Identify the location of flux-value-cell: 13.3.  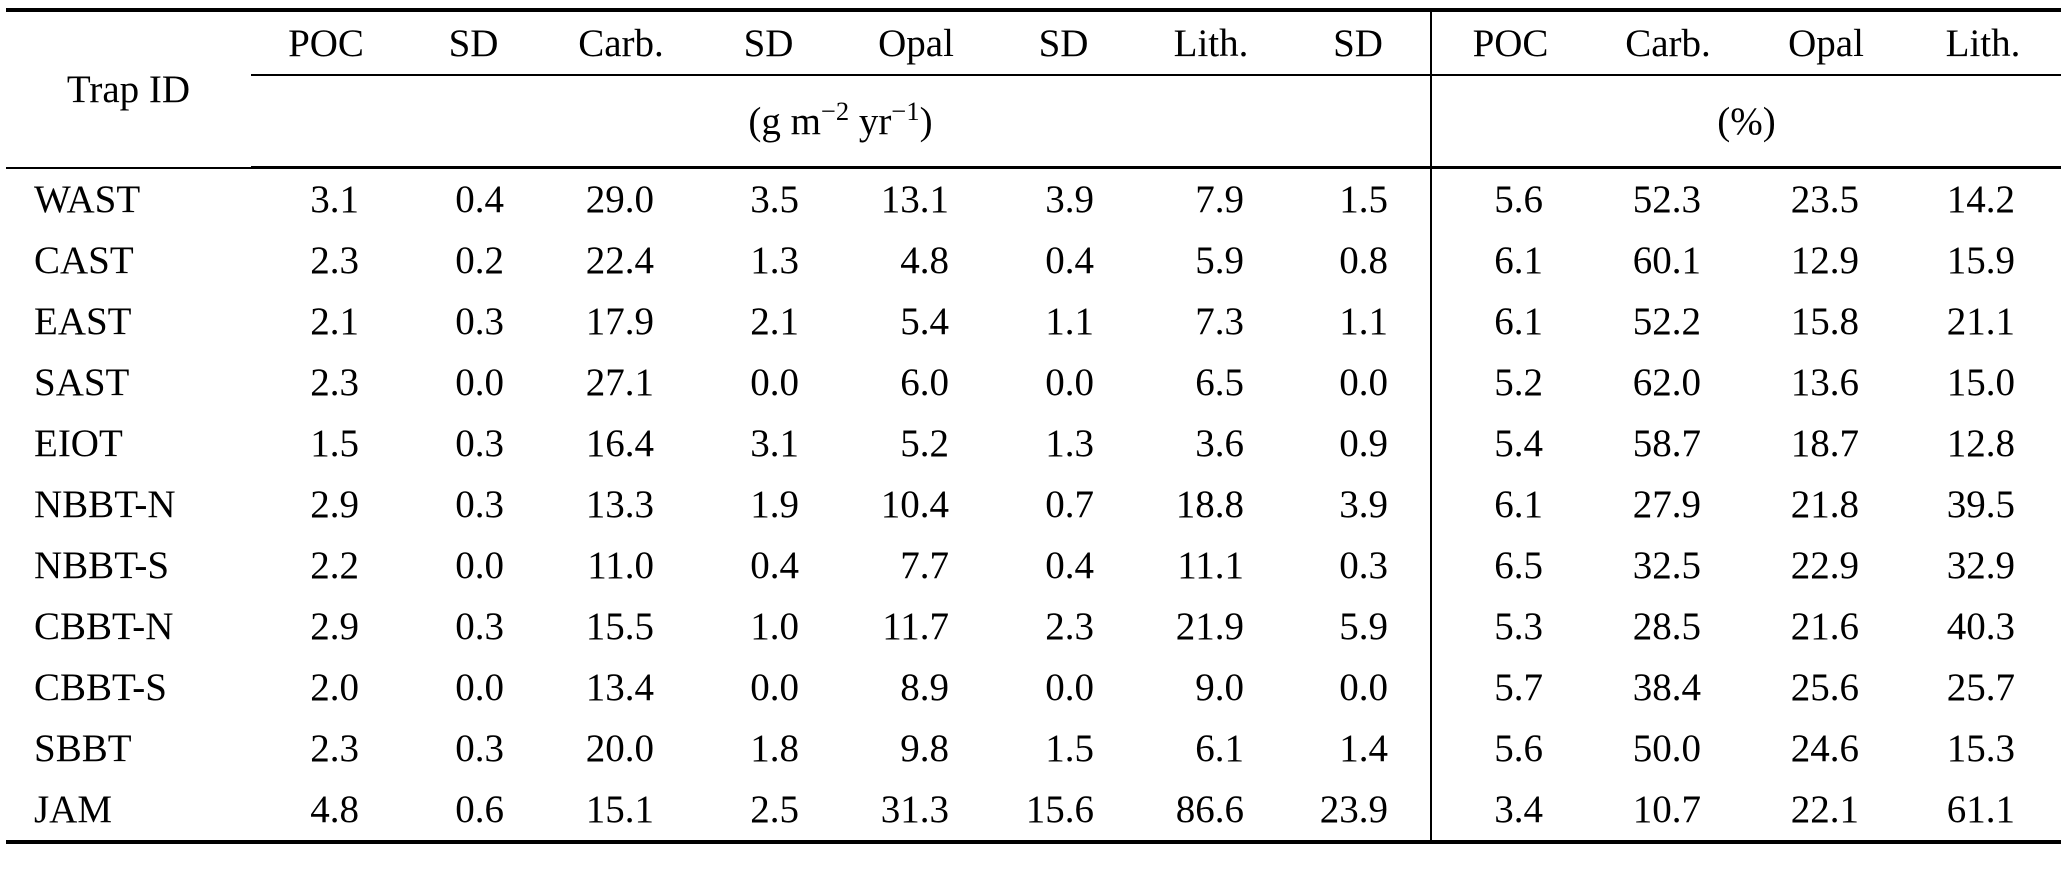
(619, 504).